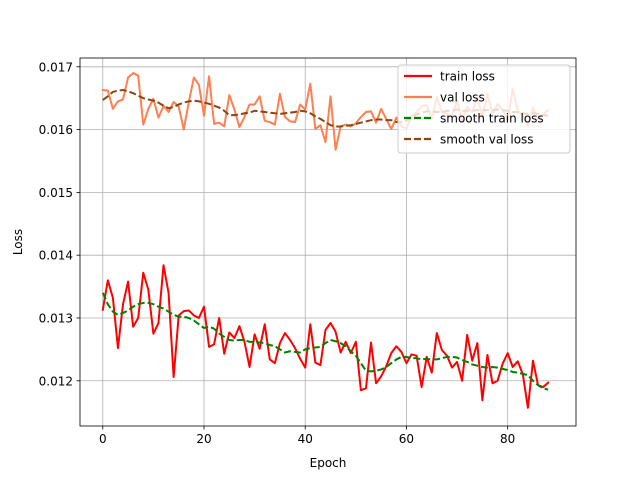 The height and width of the screenshot is (480, 640). What do you see at coordinates (103, 439) in the screenshot?
I see `x-tick-label: 0` at bounding box center [103, 439].